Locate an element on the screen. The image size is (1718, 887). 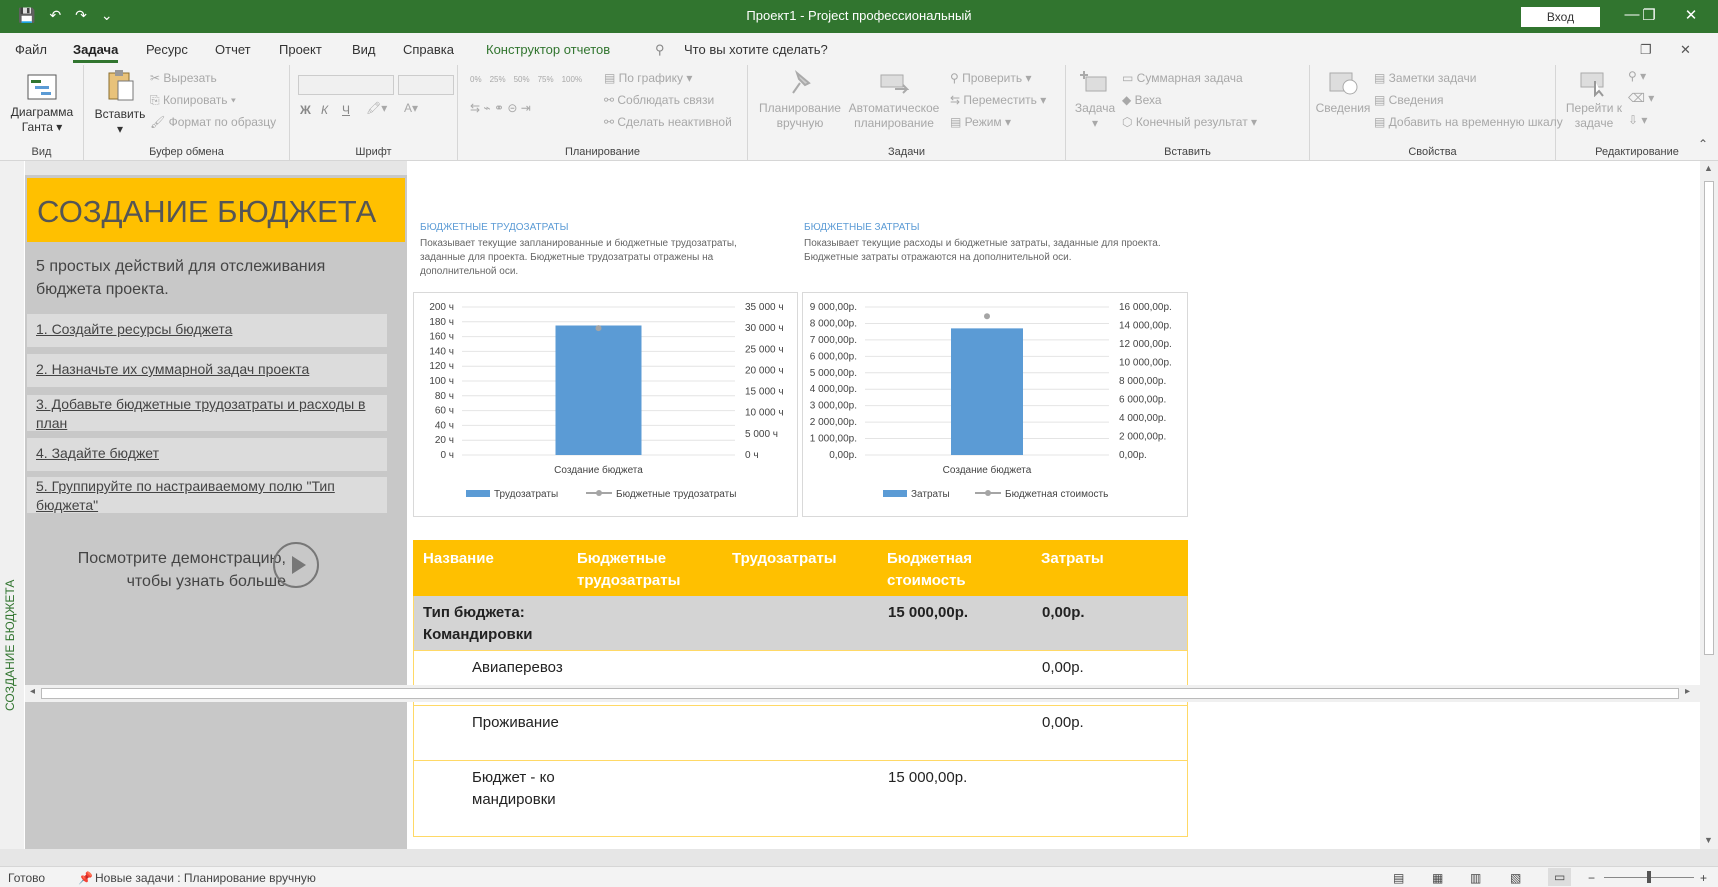
row-name: Бюджет - командировки is located at coordinates (514, 788).